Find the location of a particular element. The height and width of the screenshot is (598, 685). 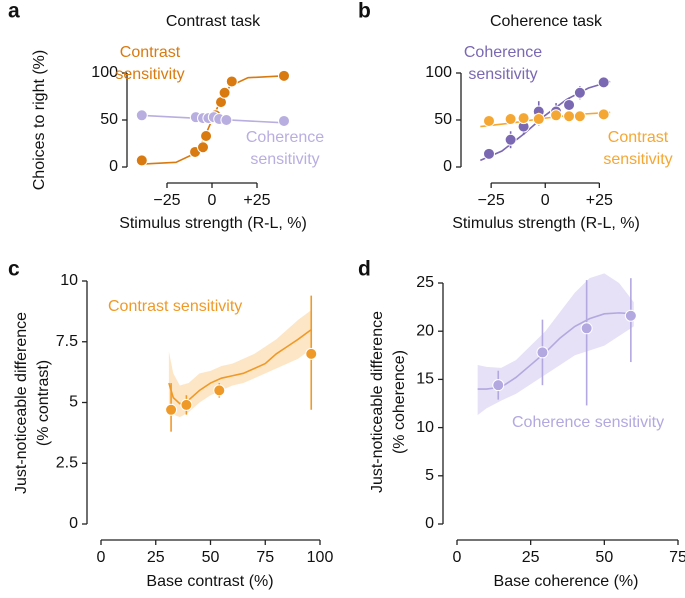

panel-letter: a is located at coordinates (14, 11).